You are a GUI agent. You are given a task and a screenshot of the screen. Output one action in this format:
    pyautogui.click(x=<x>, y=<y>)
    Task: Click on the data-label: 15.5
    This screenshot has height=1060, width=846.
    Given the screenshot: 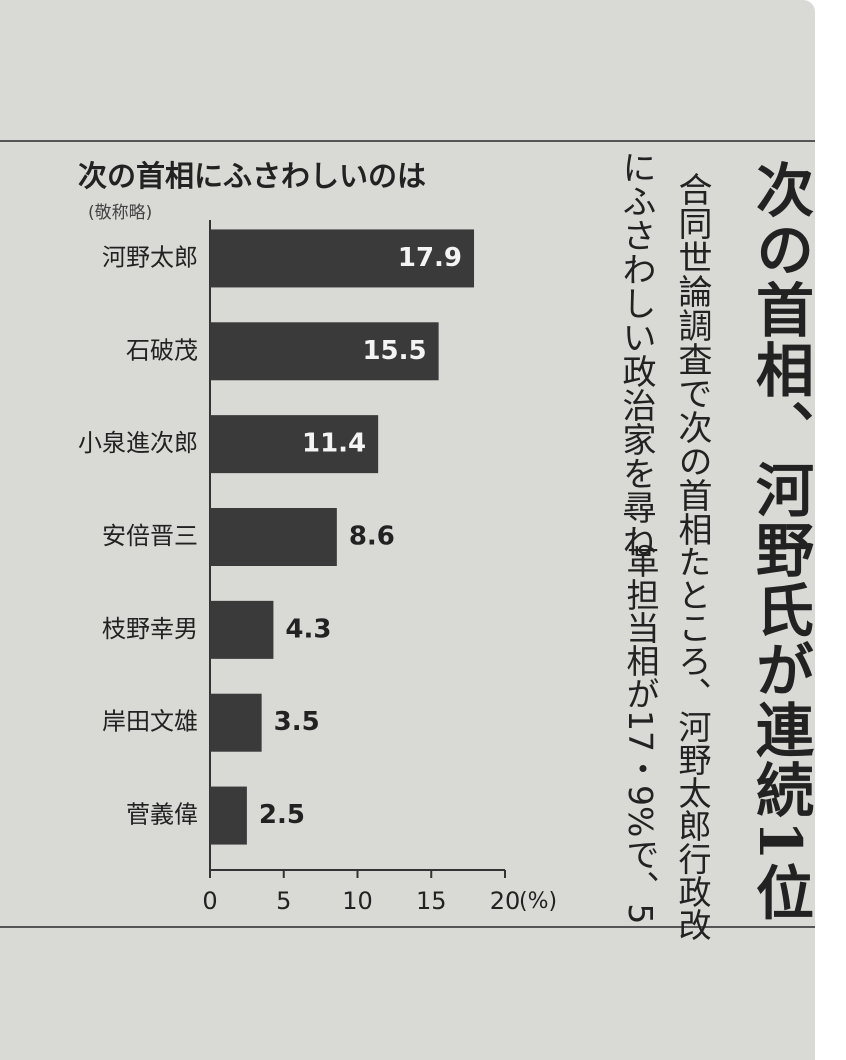 What is the action you would take?
    pyautogui.click(x=394, y=351)
    